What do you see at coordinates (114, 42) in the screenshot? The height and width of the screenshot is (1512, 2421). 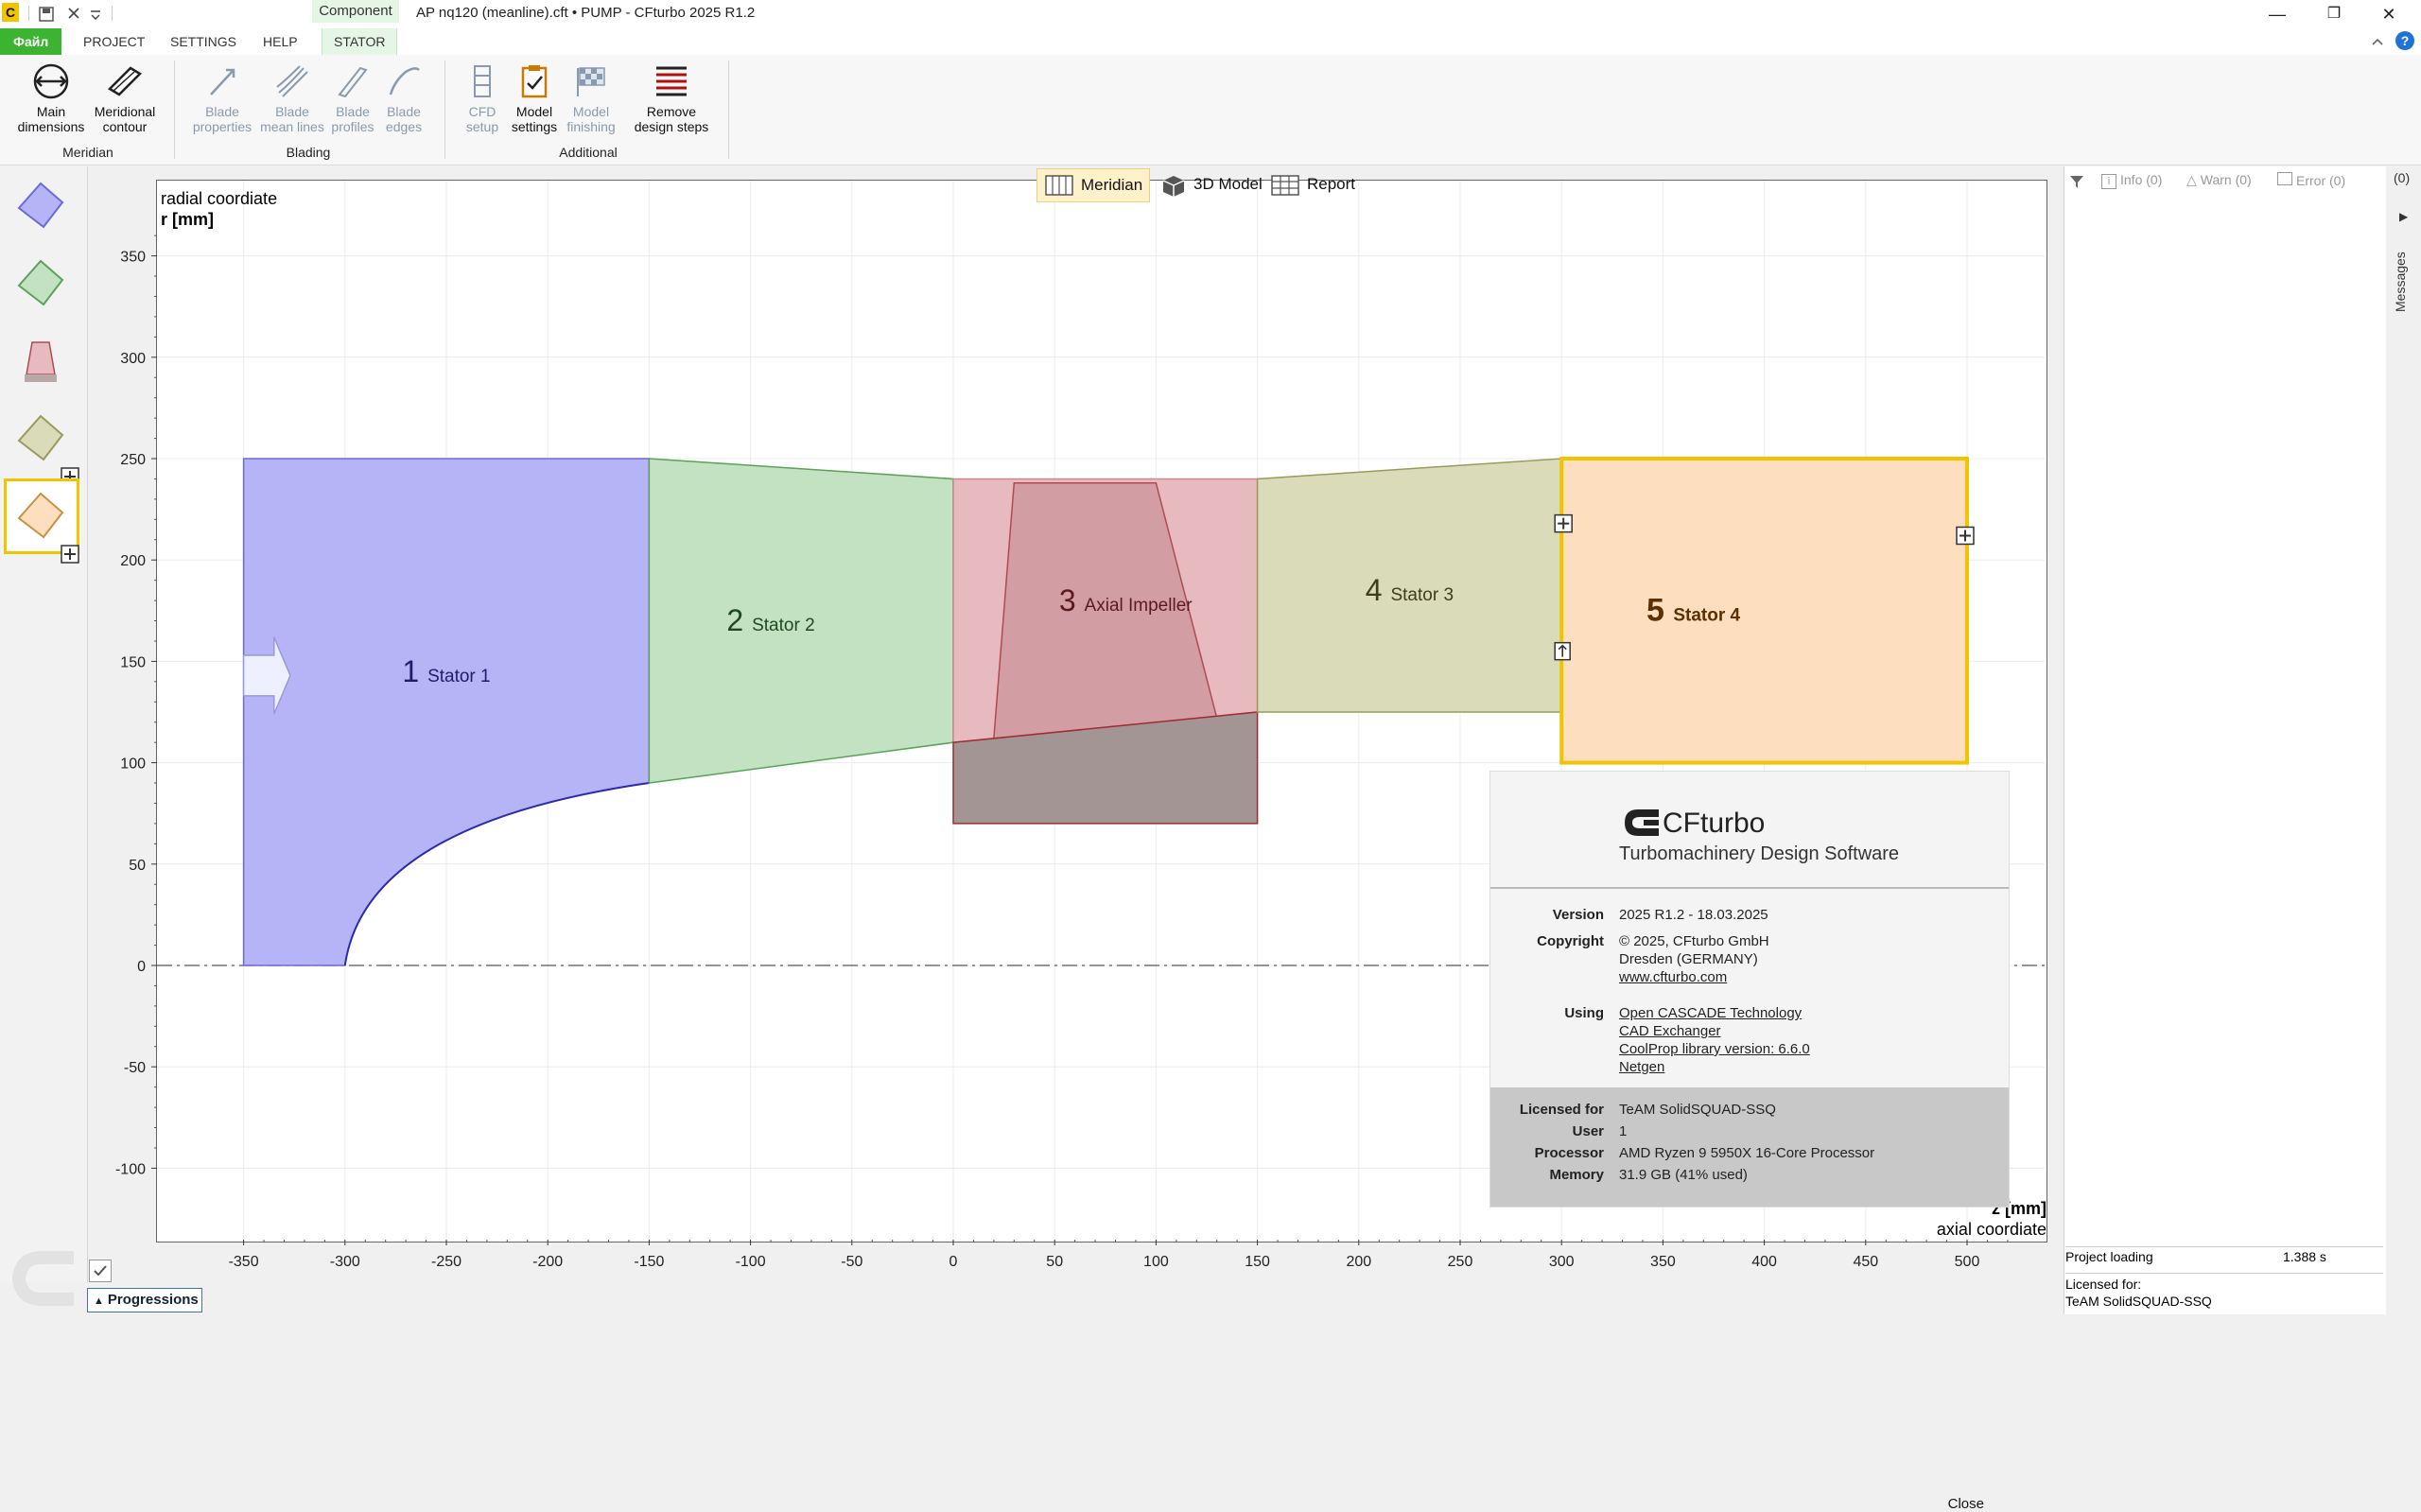 I see `tab-project: PROJECT` at bounding box center [114, 42].